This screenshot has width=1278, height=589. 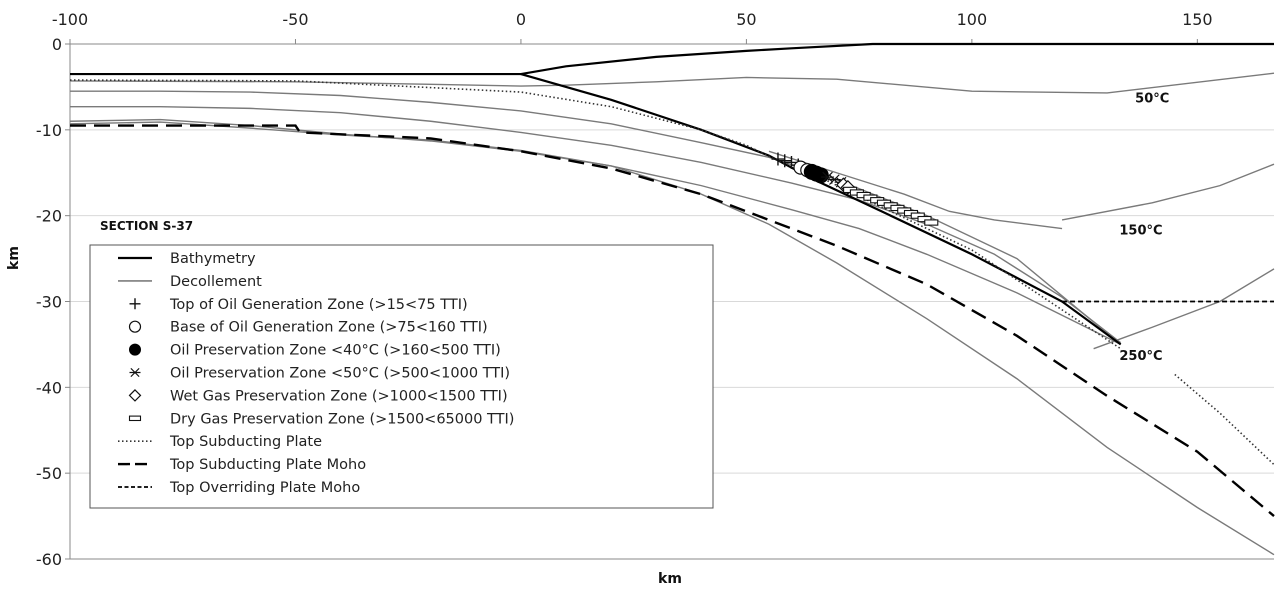 What do you see at coordinates (216, 282) in the screenshot?
I see `legend-label: Decollement` at bounding box center [216, 282].